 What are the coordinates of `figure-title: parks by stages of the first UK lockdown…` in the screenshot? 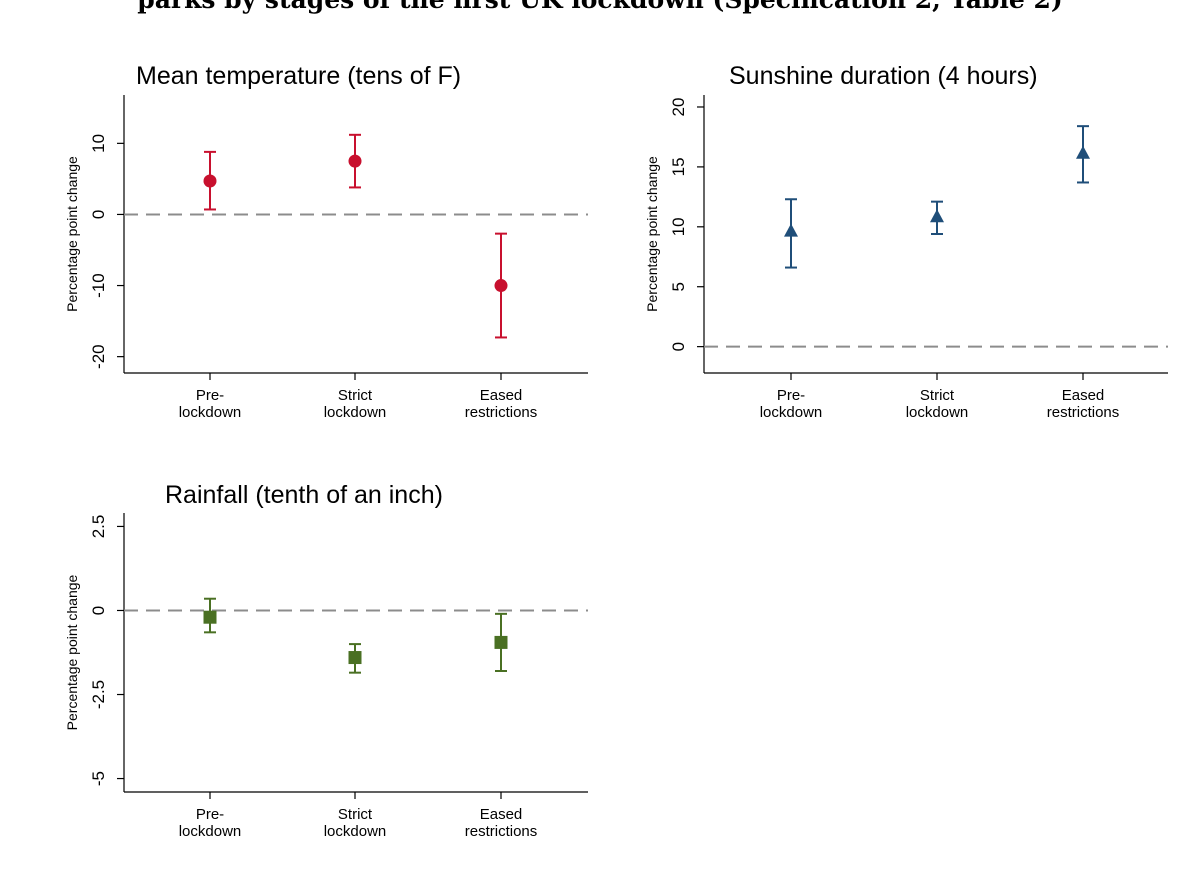 It's located at (600, 7).